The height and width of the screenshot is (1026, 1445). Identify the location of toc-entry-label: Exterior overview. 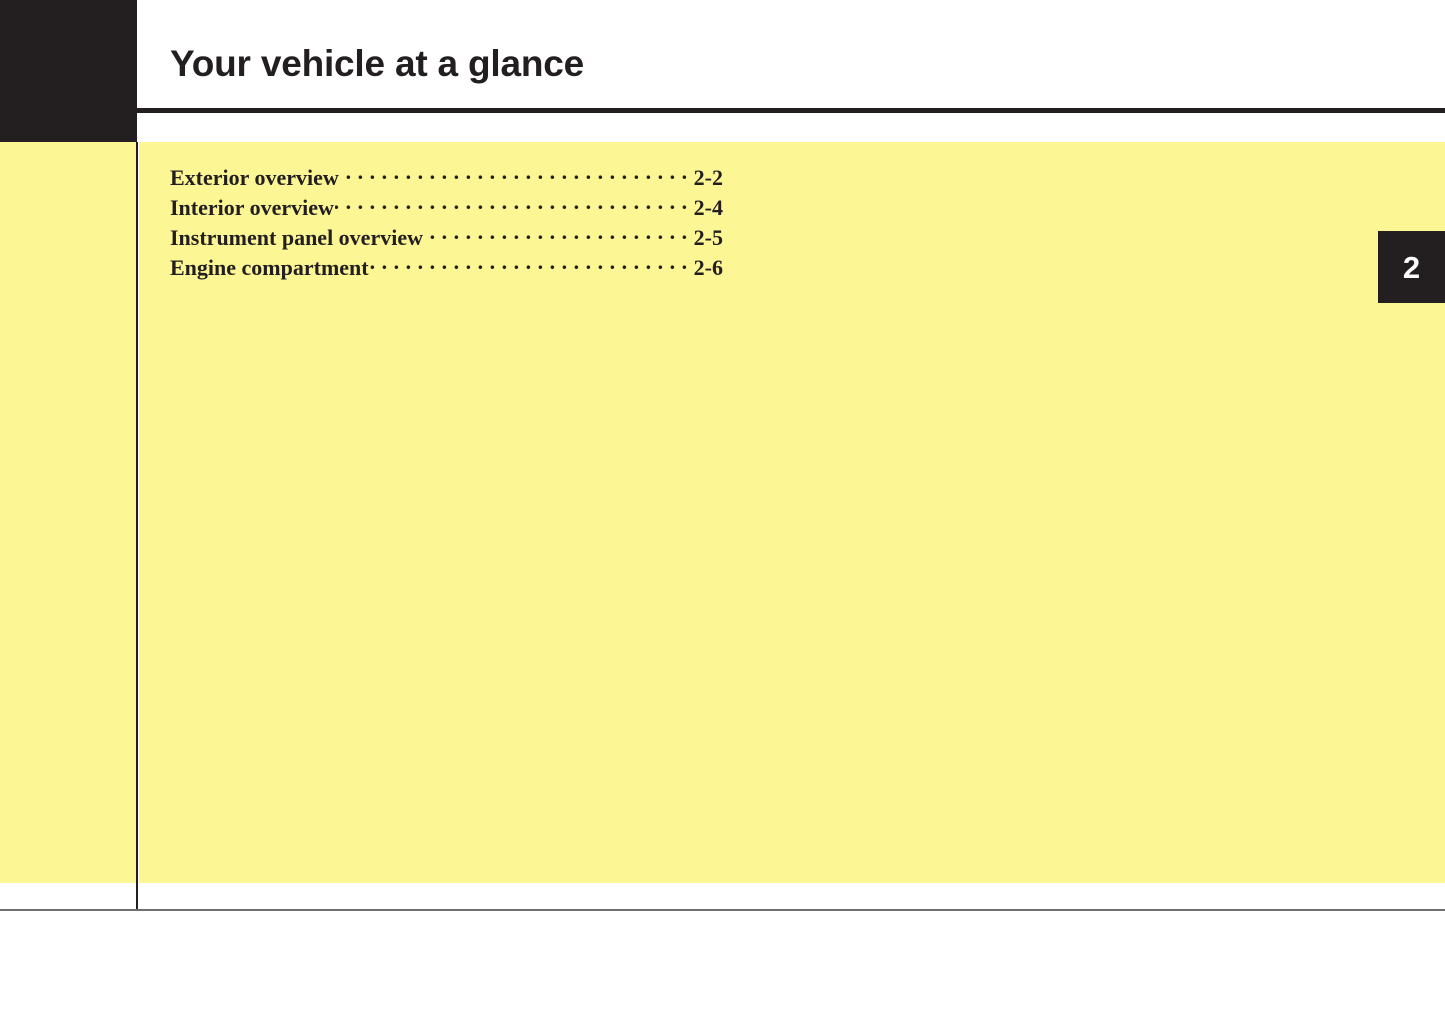
(254, 177).